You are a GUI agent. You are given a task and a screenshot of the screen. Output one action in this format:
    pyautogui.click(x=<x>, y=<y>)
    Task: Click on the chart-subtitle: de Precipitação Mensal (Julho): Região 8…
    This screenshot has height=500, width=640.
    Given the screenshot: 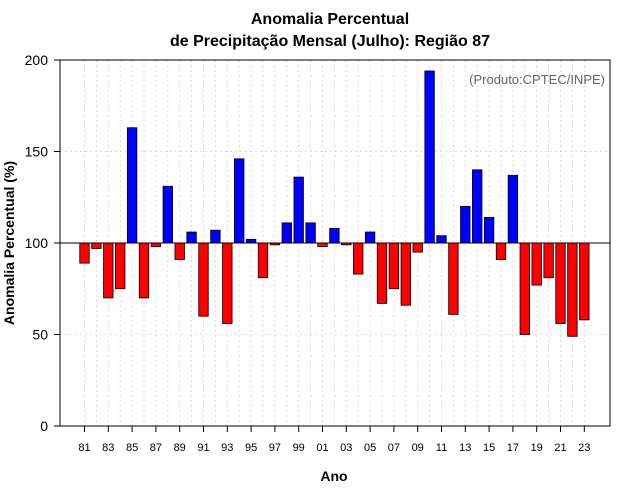 What is the action you would take?
    pyautogui.click(x=330, y=41)
    